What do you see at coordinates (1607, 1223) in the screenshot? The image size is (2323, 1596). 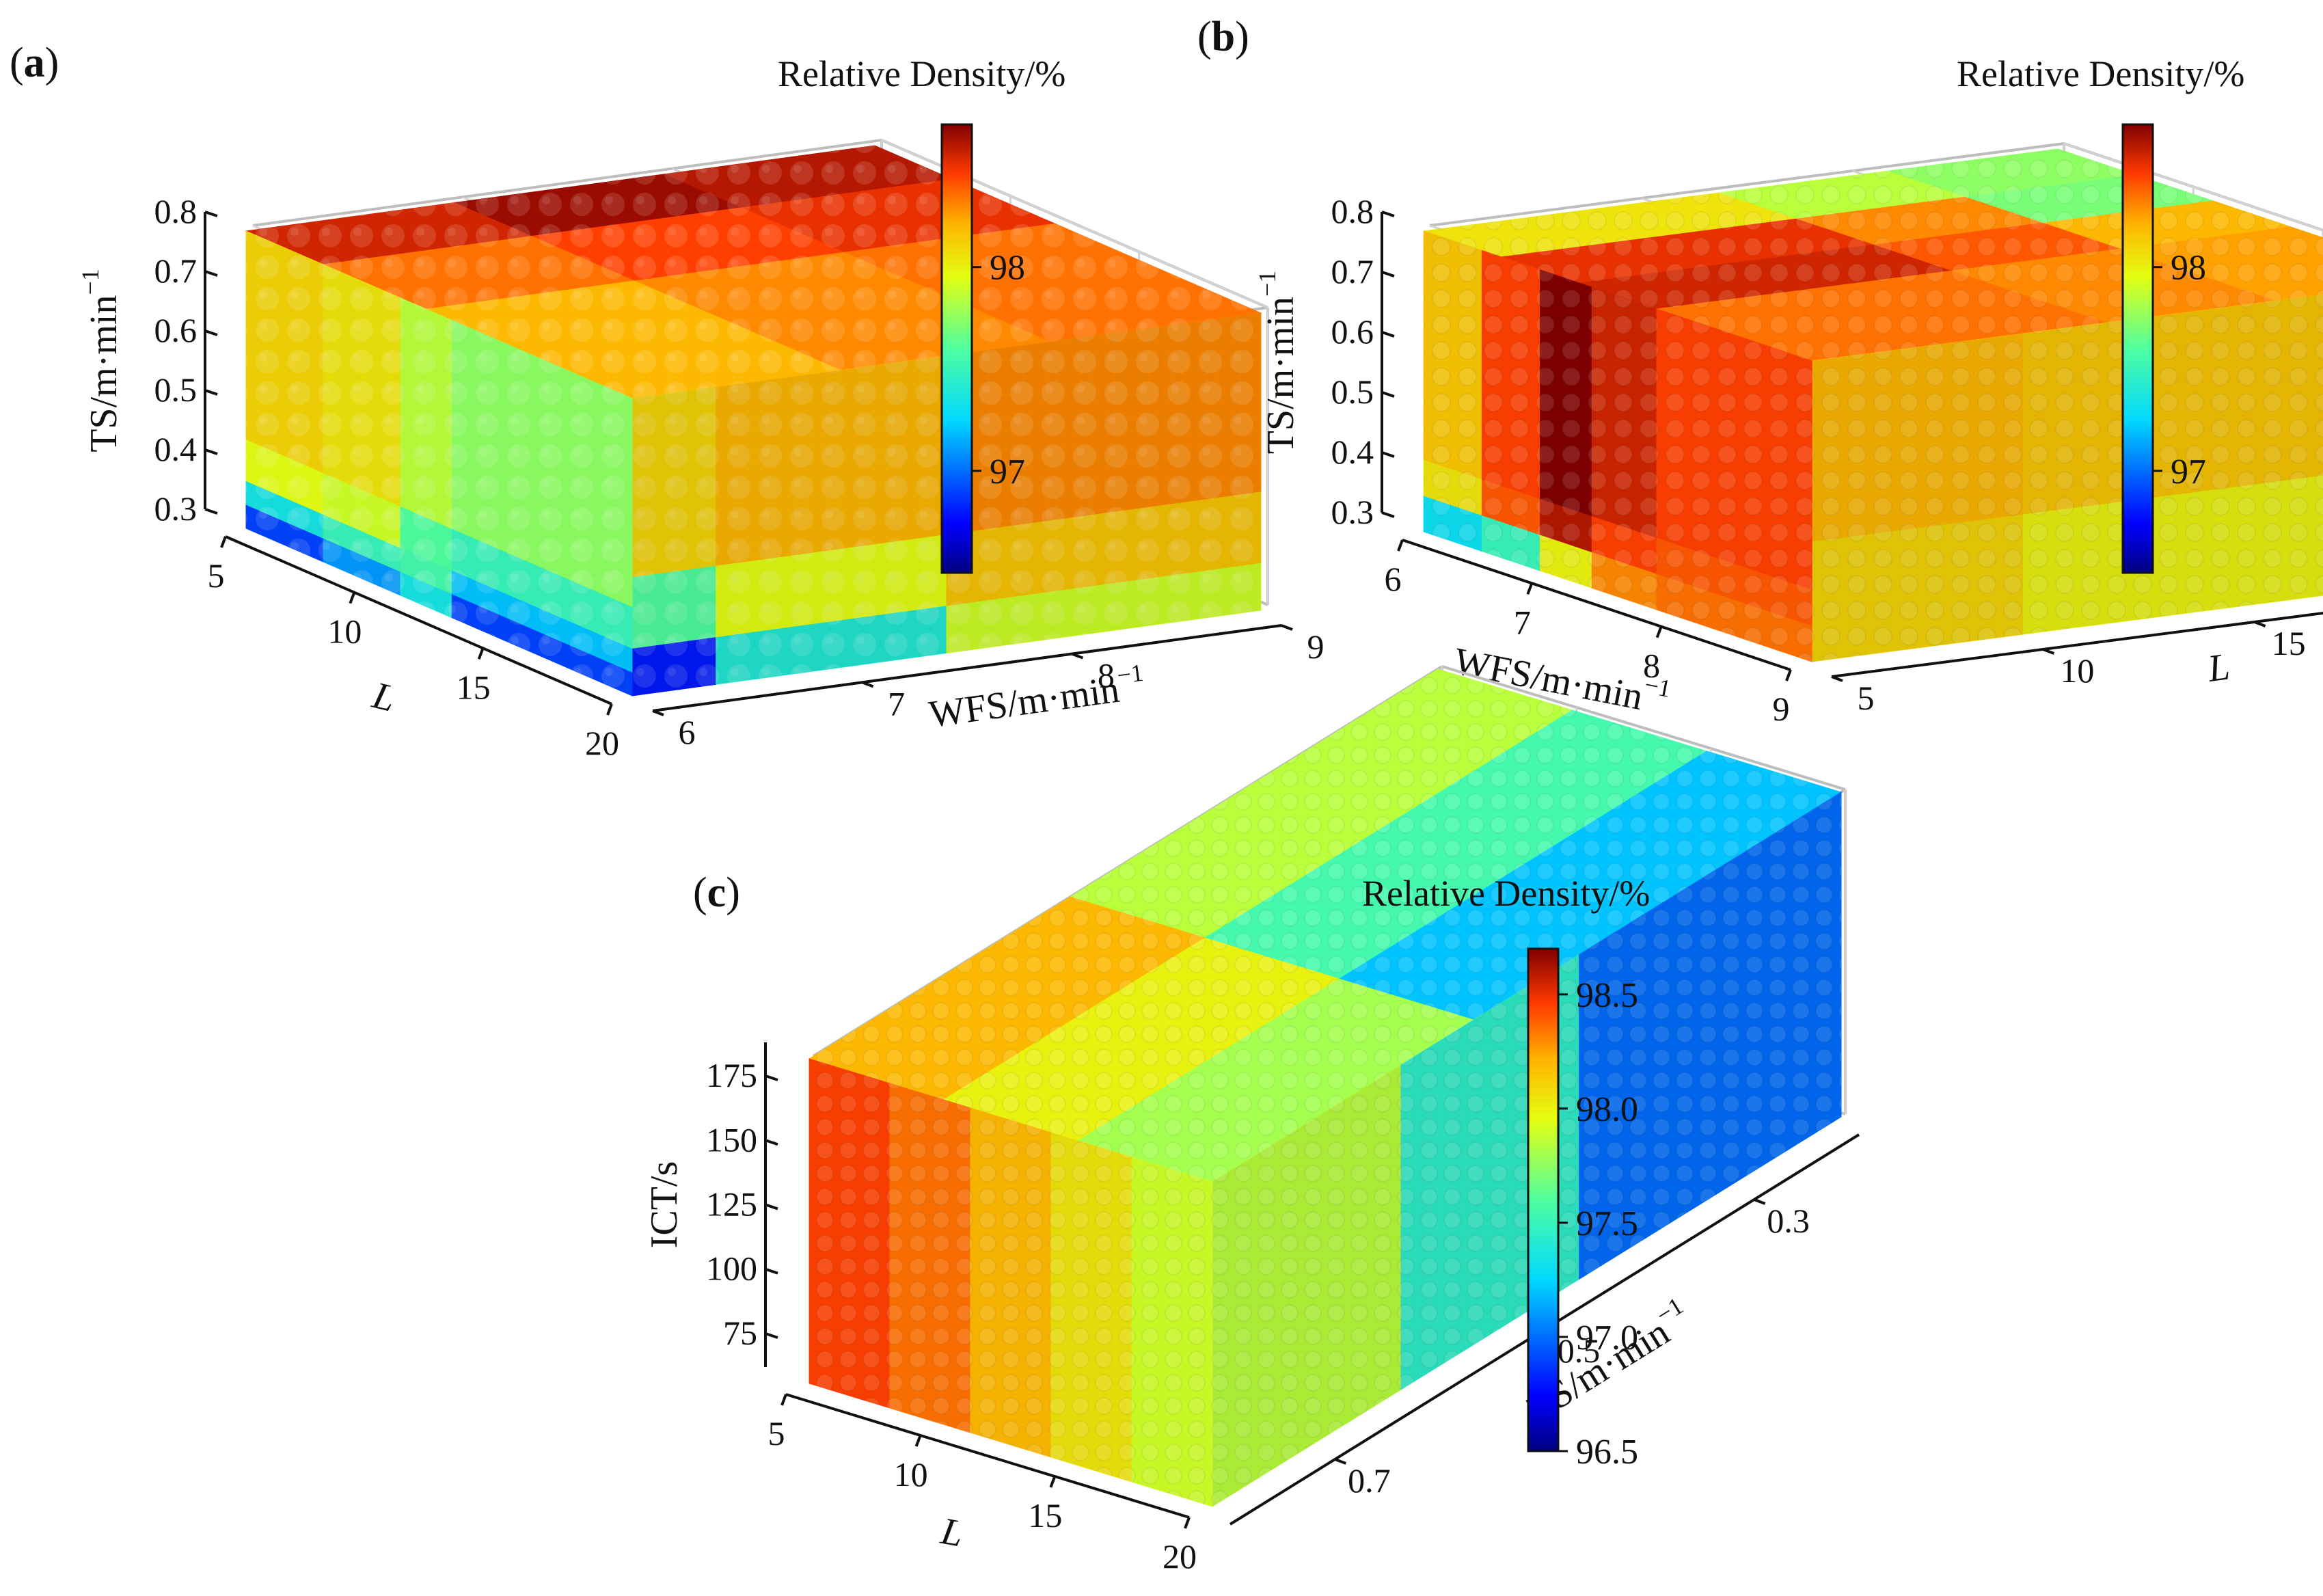 I see `panel-c-colorbar-tick-label: 97.5` at bounding box center [1607, 1223].